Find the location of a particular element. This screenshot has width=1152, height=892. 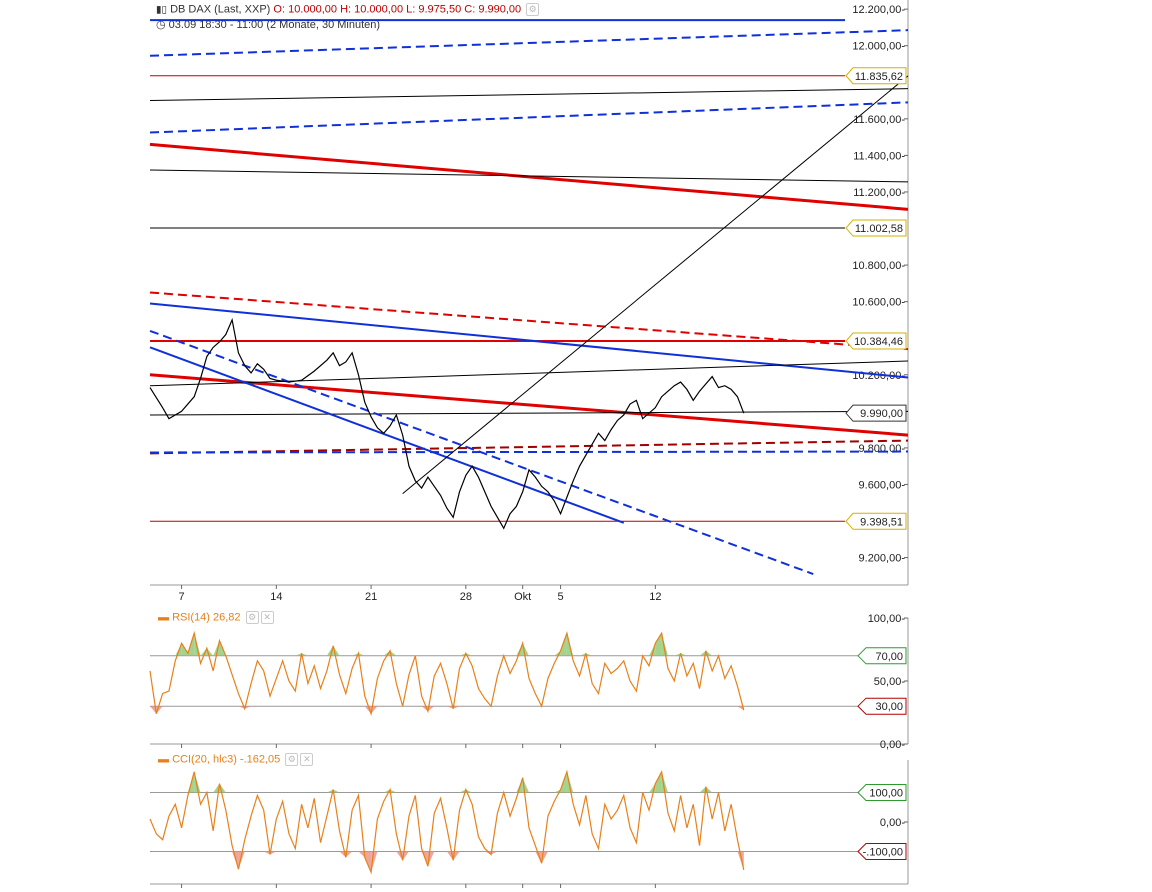

rsi-color-icon: ▬ is located at coordinates (163, 617).